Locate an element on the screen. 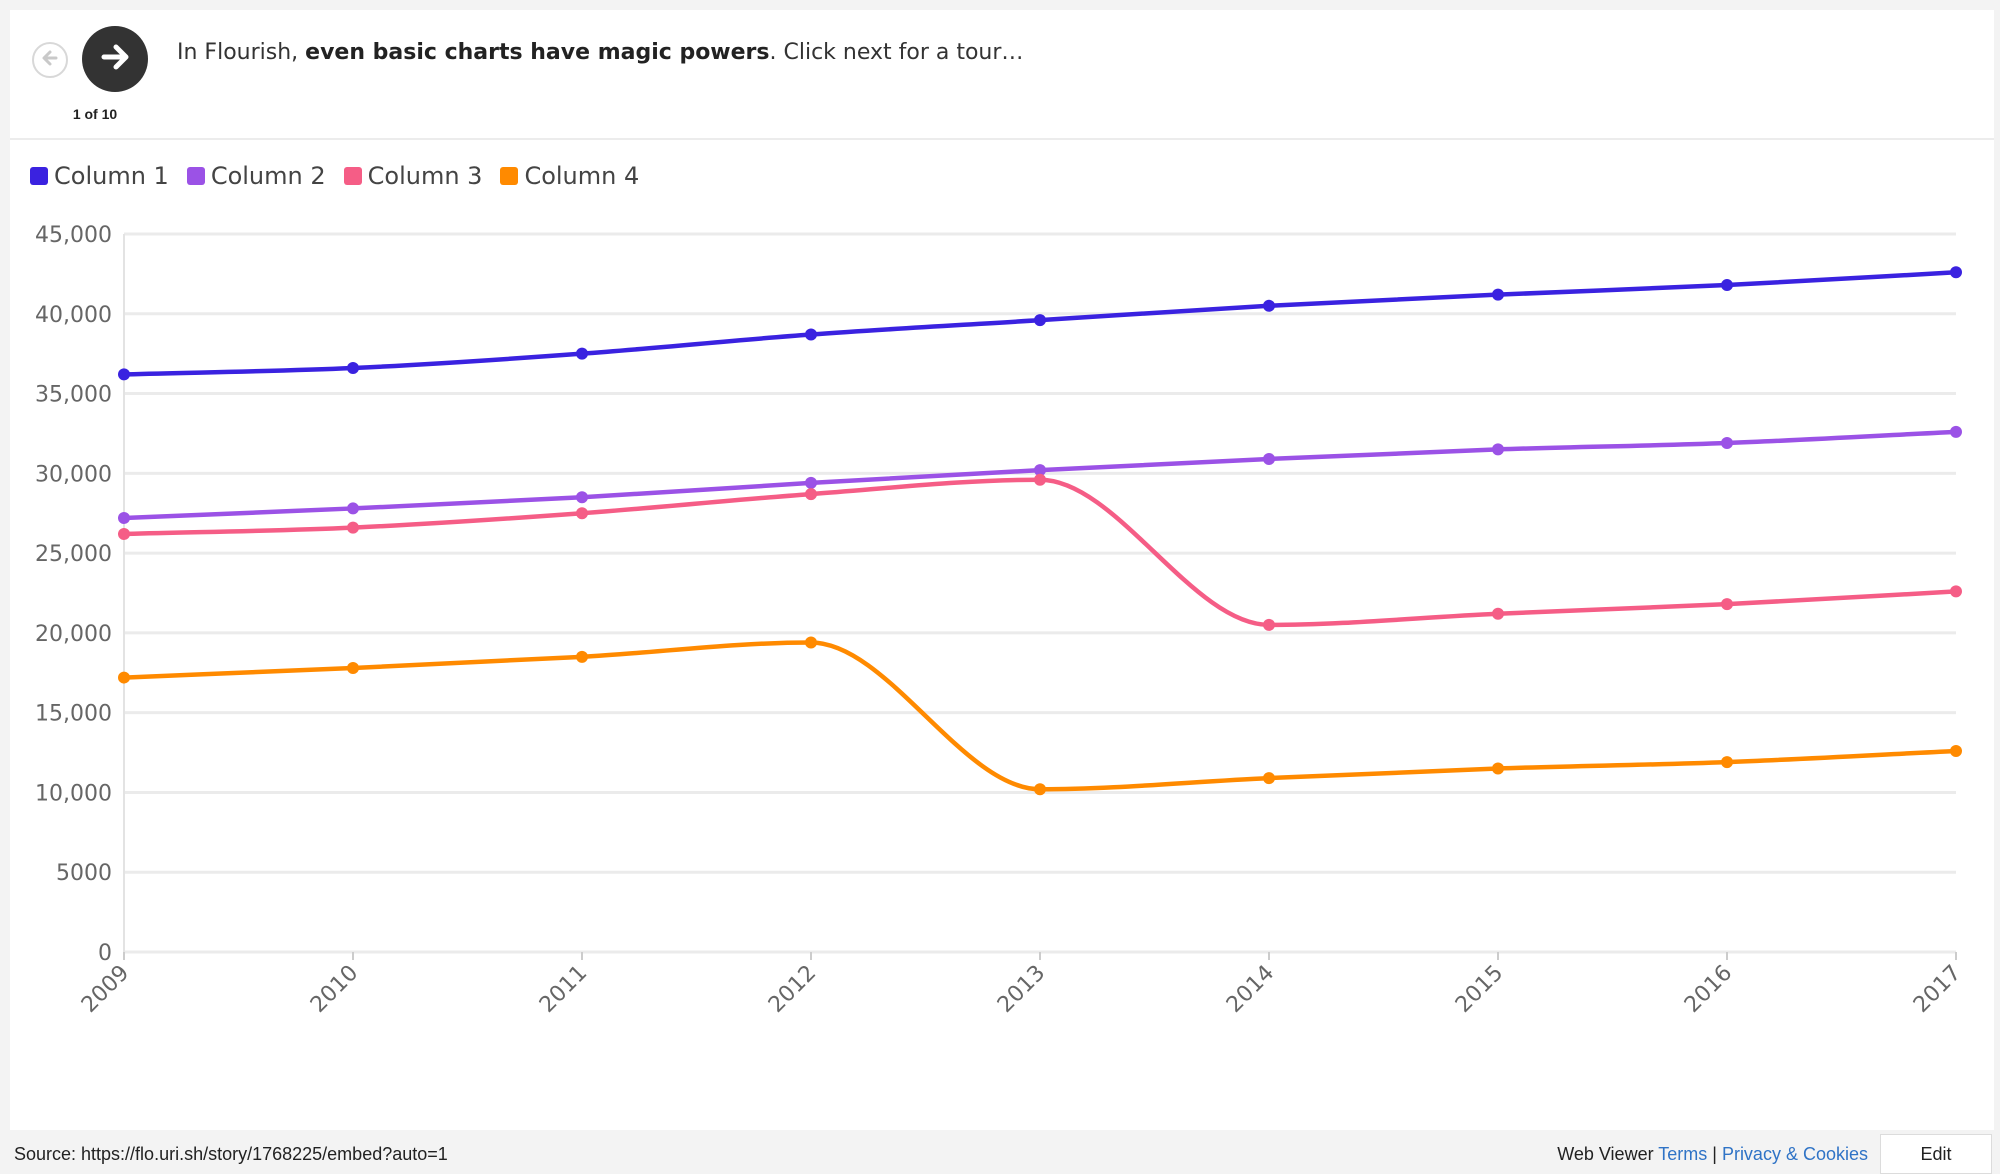  arrow-left-icon is located at coordinates (50, 60).